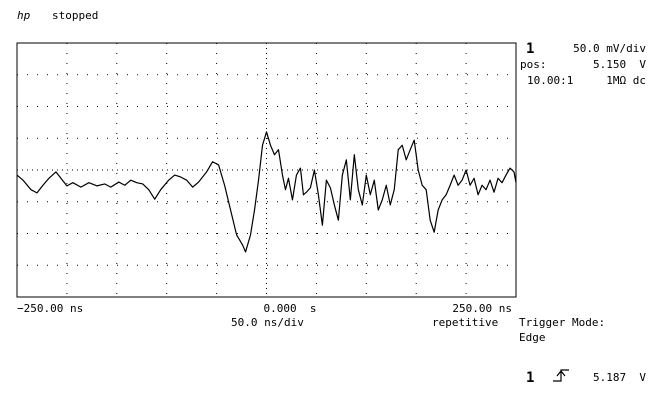 Image resolution: width=672 pixels, height=400 pixels. What do you see at coordinates (465, 322) in the screenshot?
I see `acq-mode: repetitive` at bounding box center [465, 322].